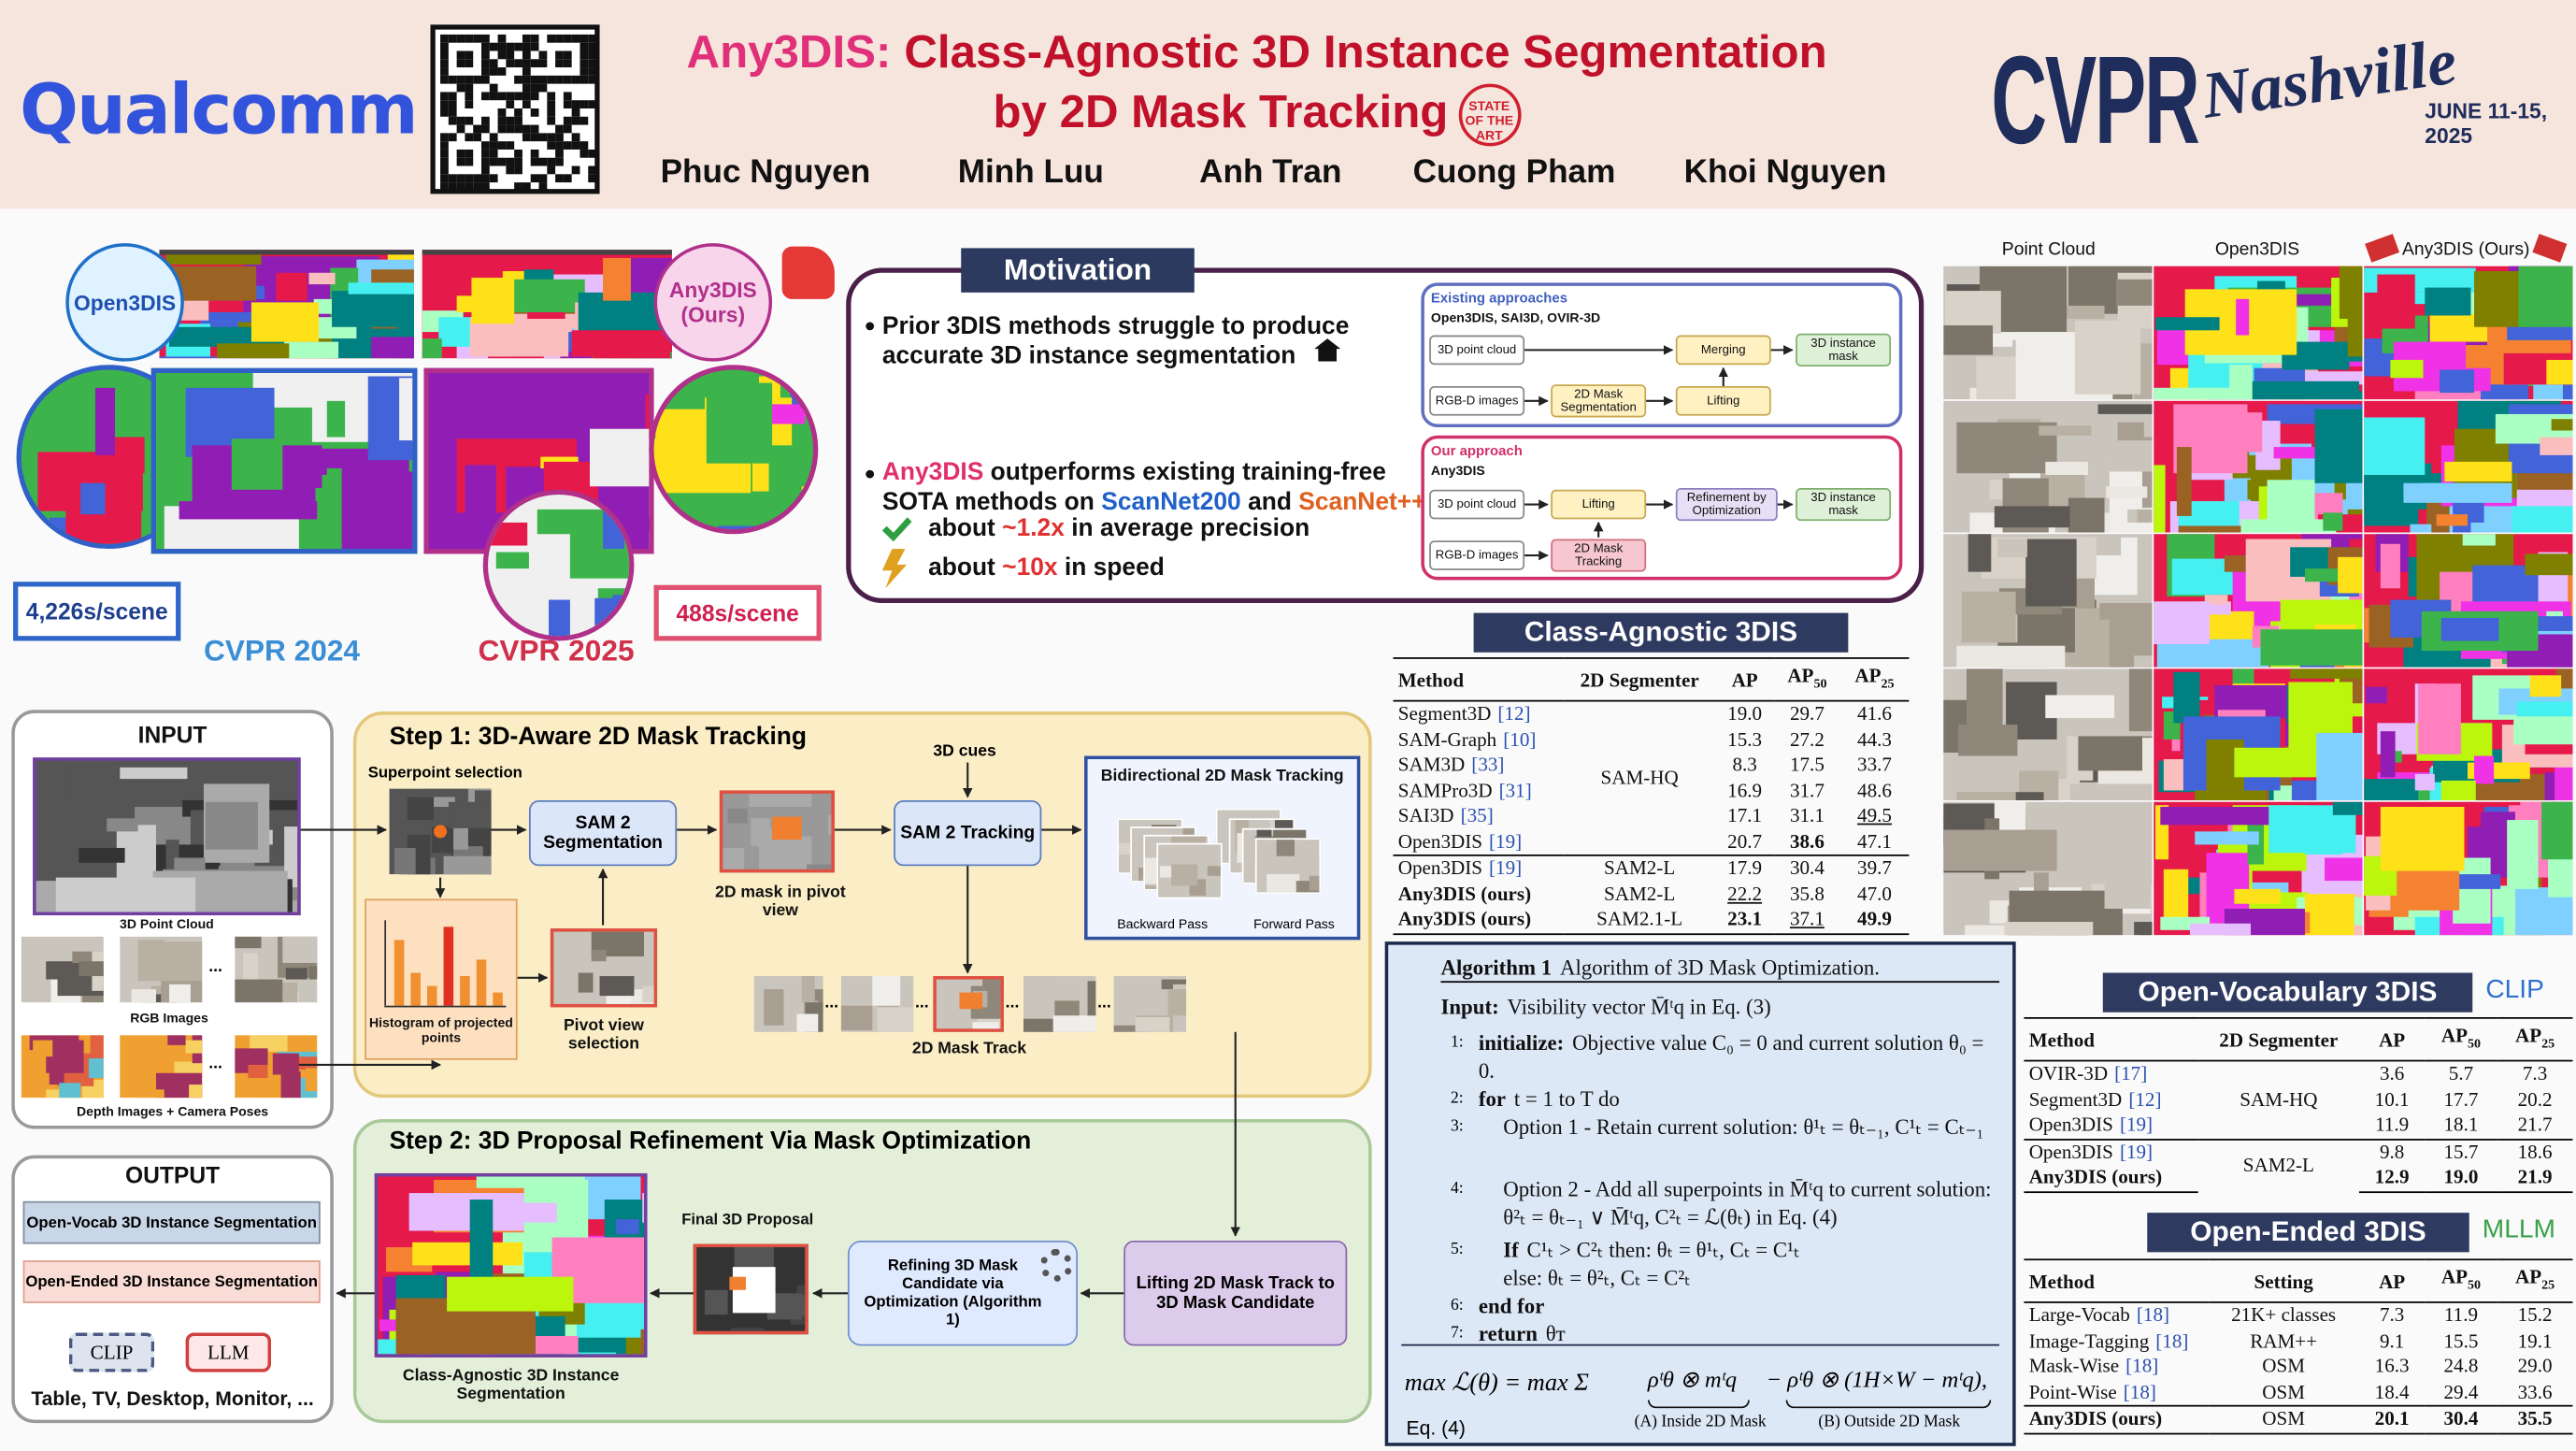 This screenshot has height=1451, width=2576. I want to click on baseline-badge: Open3DIS, so click(124, 302).